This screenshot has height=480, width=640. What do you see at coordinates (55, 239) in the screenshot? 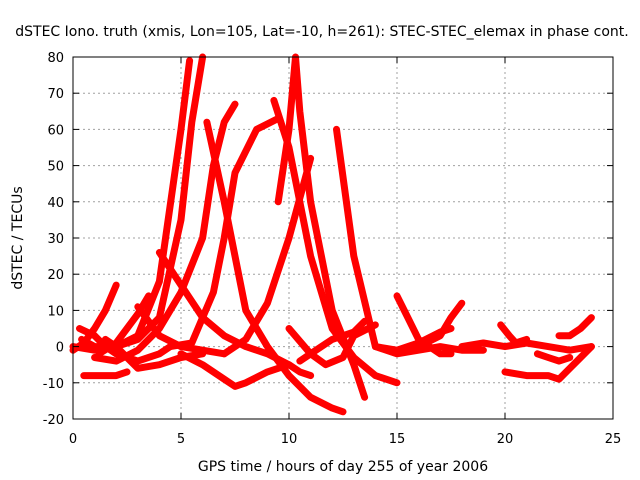
I see `y-tick-label: 30` at bounding box center [55, 239].